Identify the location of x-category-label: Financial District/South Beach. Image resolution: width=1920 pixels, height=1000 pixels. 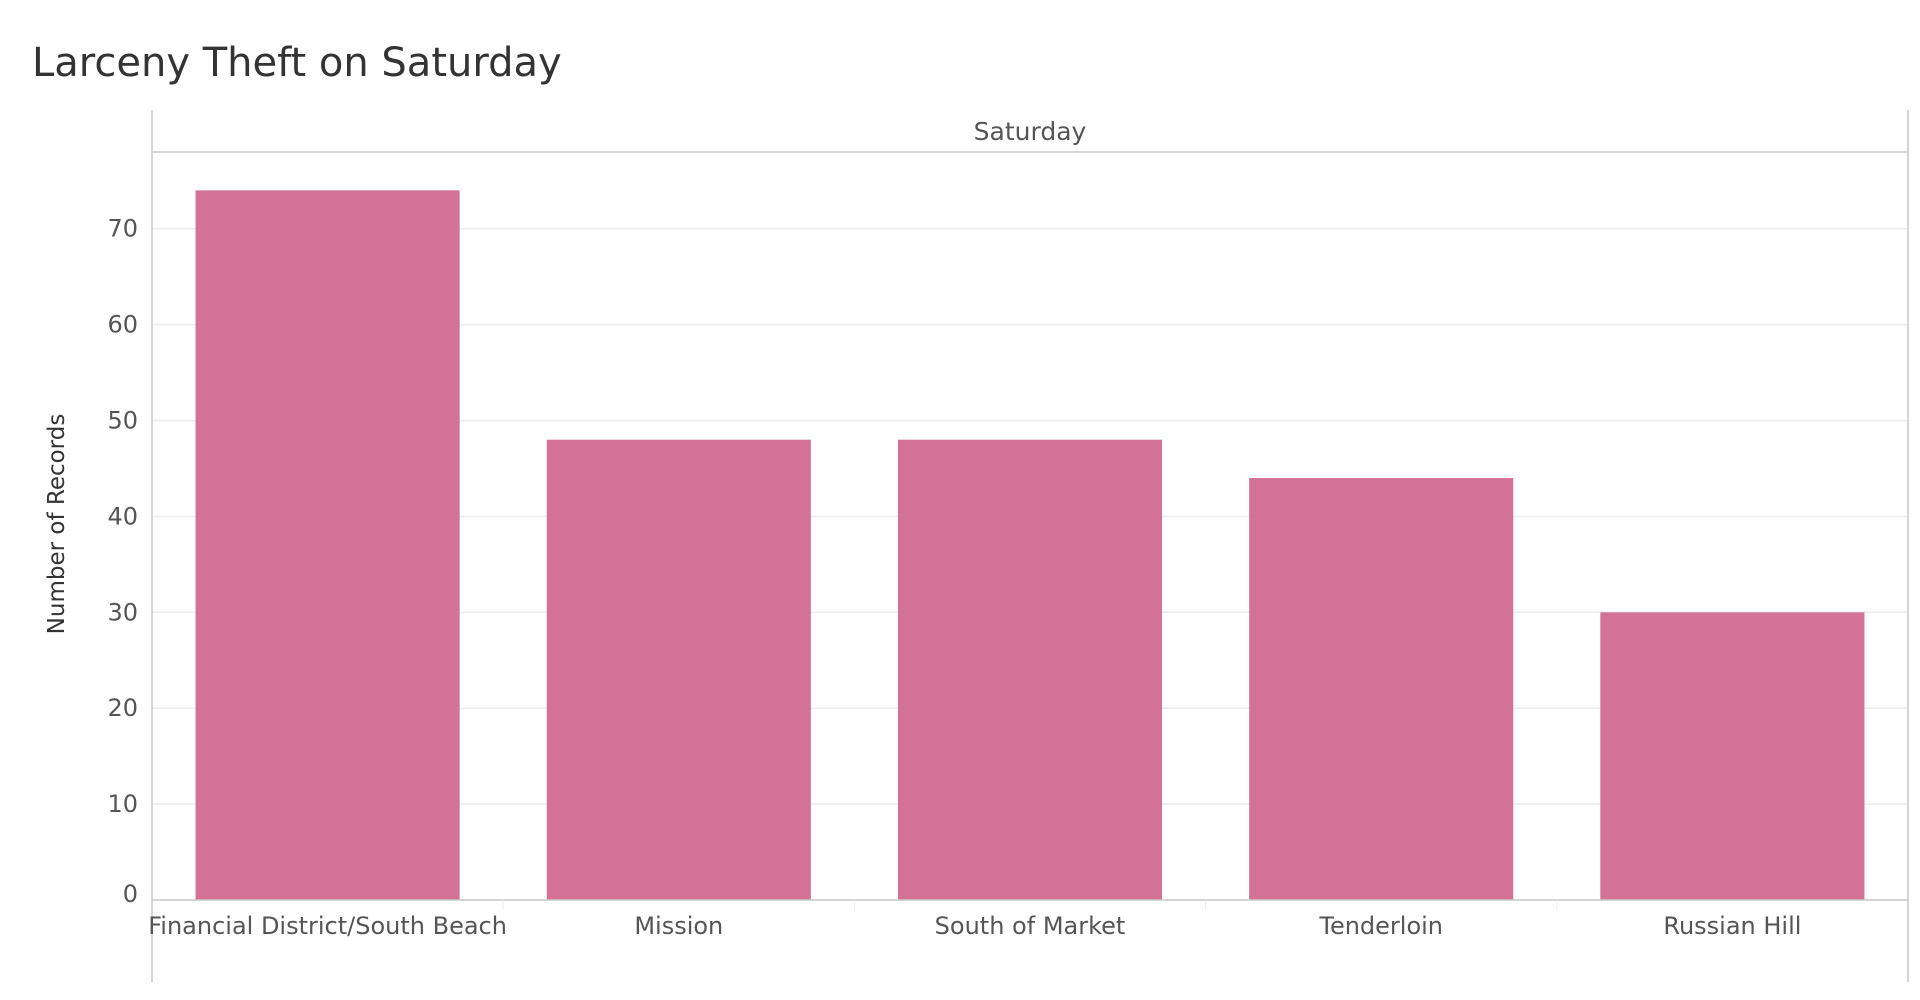
(327, 926).